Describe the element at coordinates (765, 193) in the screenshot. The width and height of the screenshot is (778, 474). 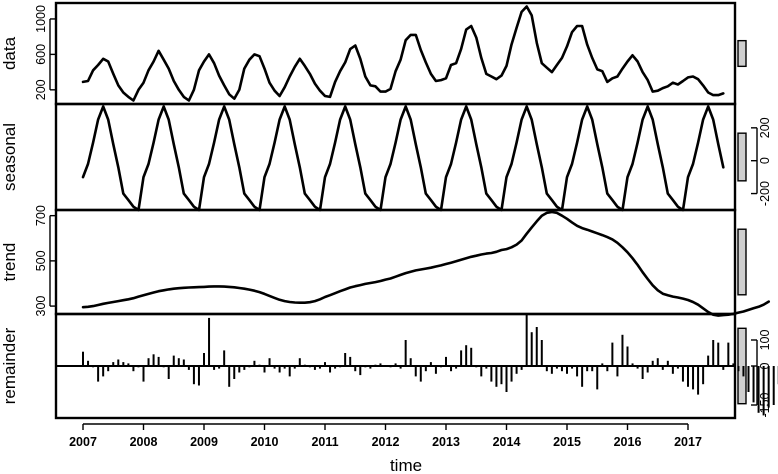
I see `ytick-label-seasonal--200: -200` at that location.